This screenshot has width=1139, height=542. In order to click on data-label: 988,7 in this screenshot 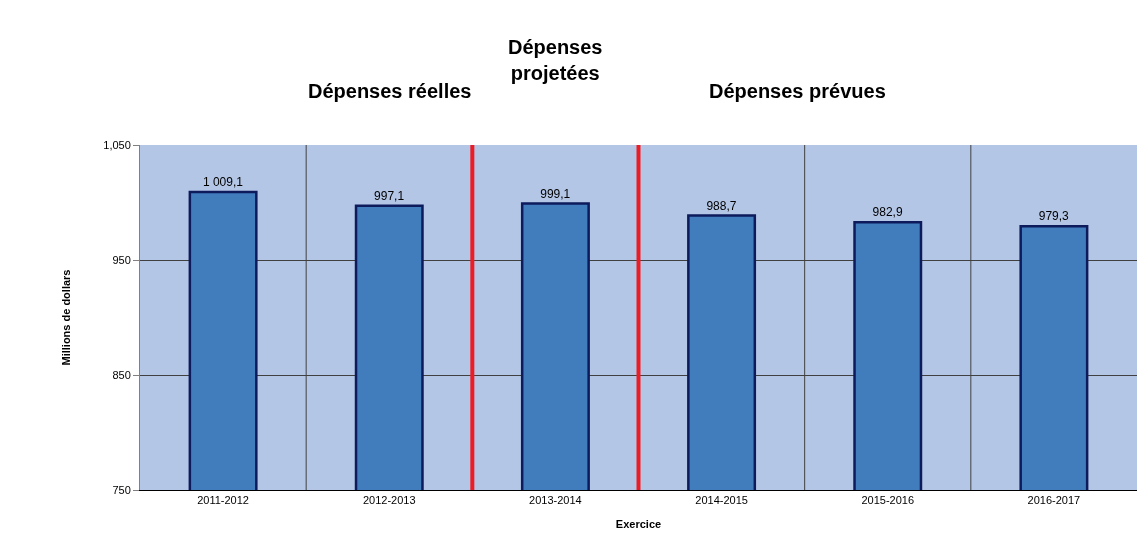, I will do `click(721, 205)`.